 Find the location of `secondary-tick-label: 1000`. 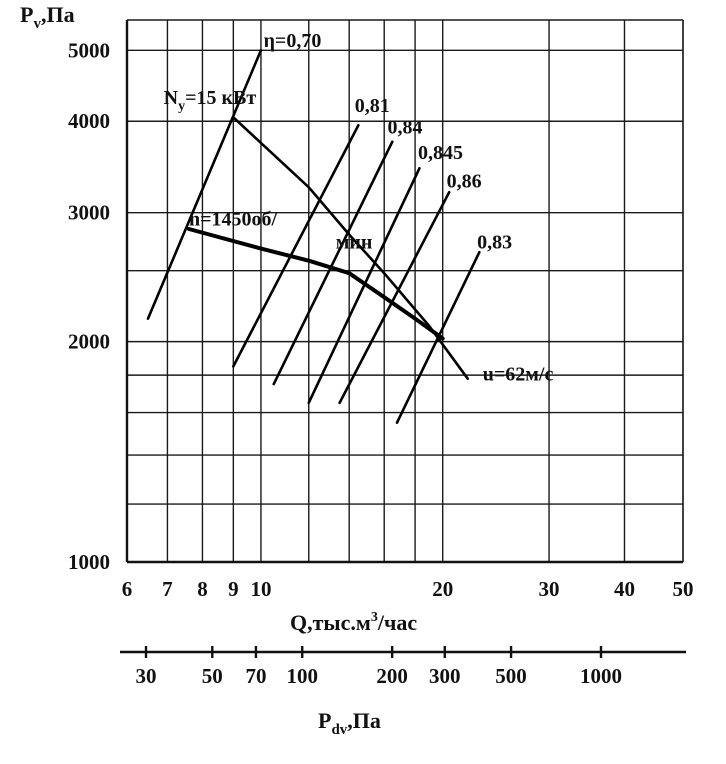

secondary-tick-label: 1000 is located at coordinates (601, 676).